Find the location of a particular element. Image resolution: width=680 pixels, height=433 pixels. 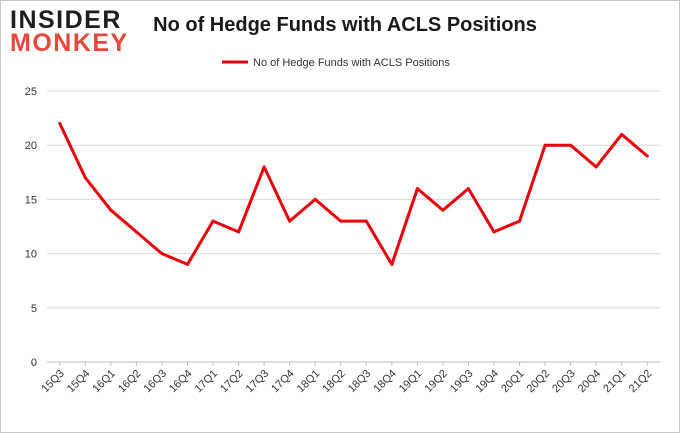

y-tick-label: 5 is located at coordinates (34, 309).